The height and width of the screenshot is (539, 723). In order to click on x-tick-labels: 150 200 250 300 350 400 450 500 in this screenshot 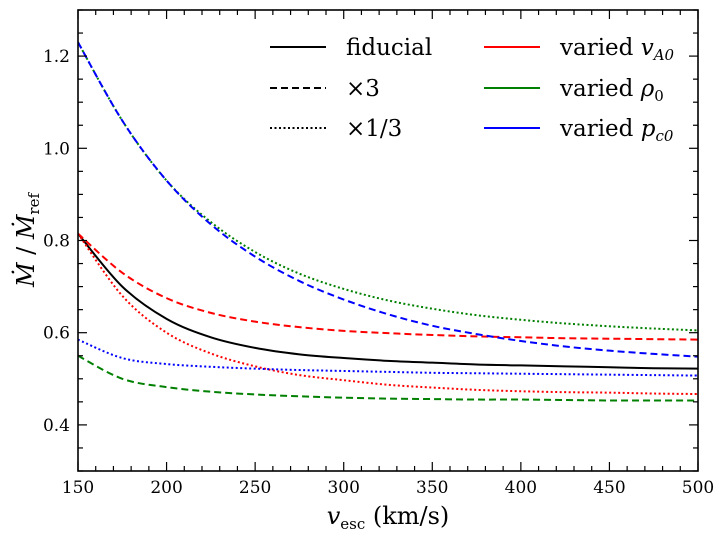, I will do `click(388, 488)`.